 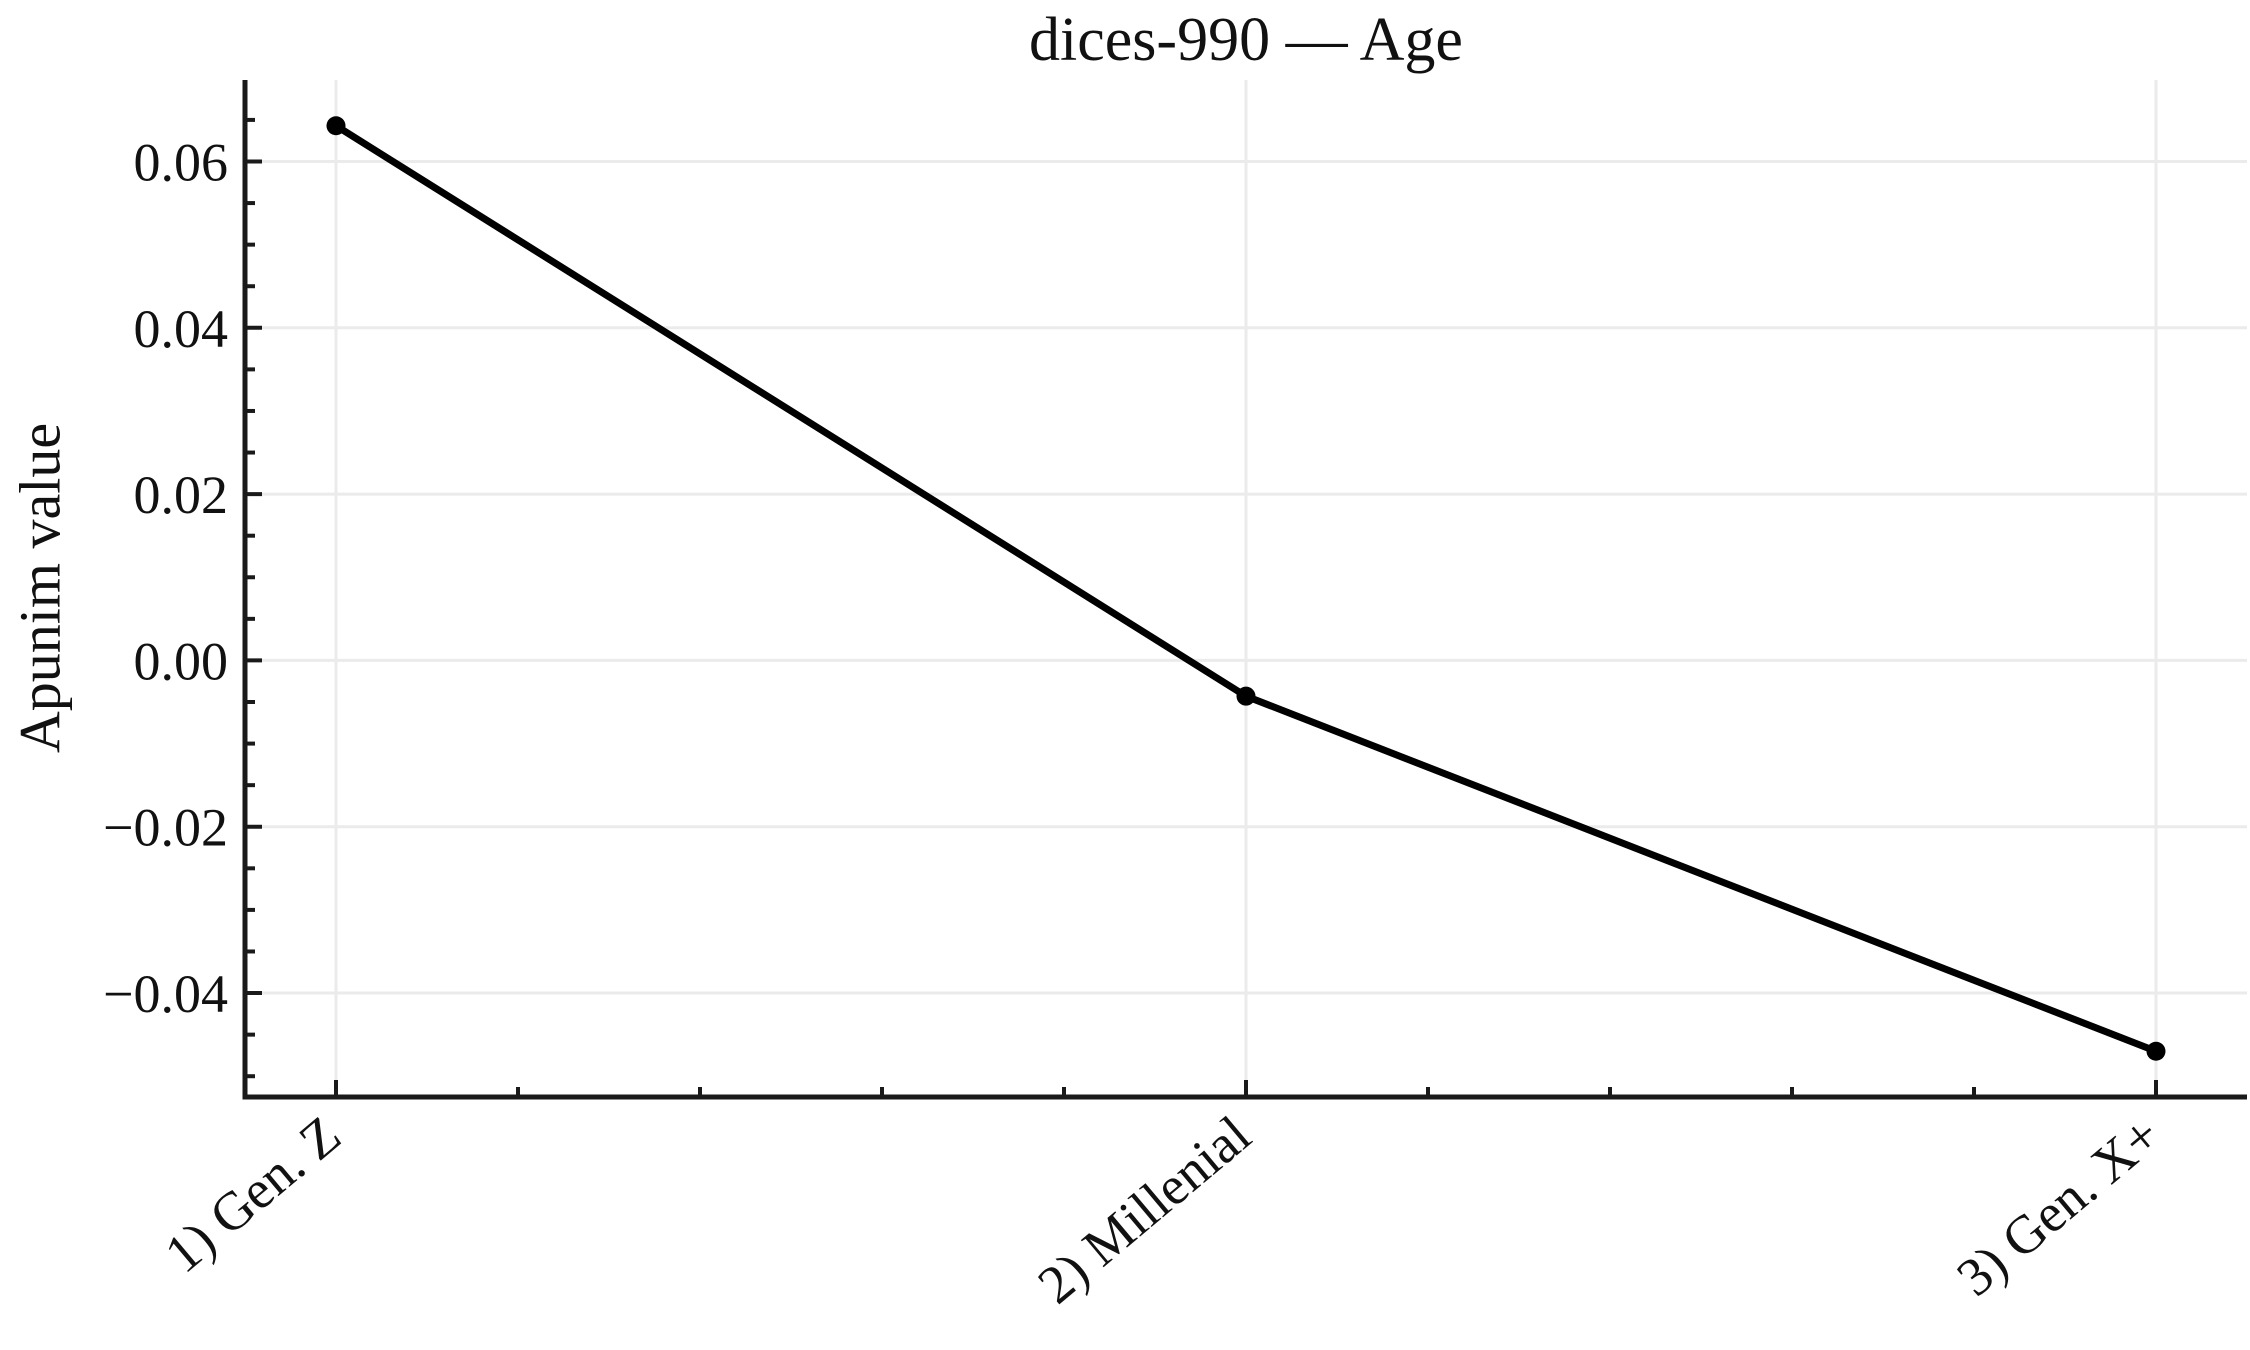 I want to click on y-tick-label: −0.02, so click(x=165, y=828).